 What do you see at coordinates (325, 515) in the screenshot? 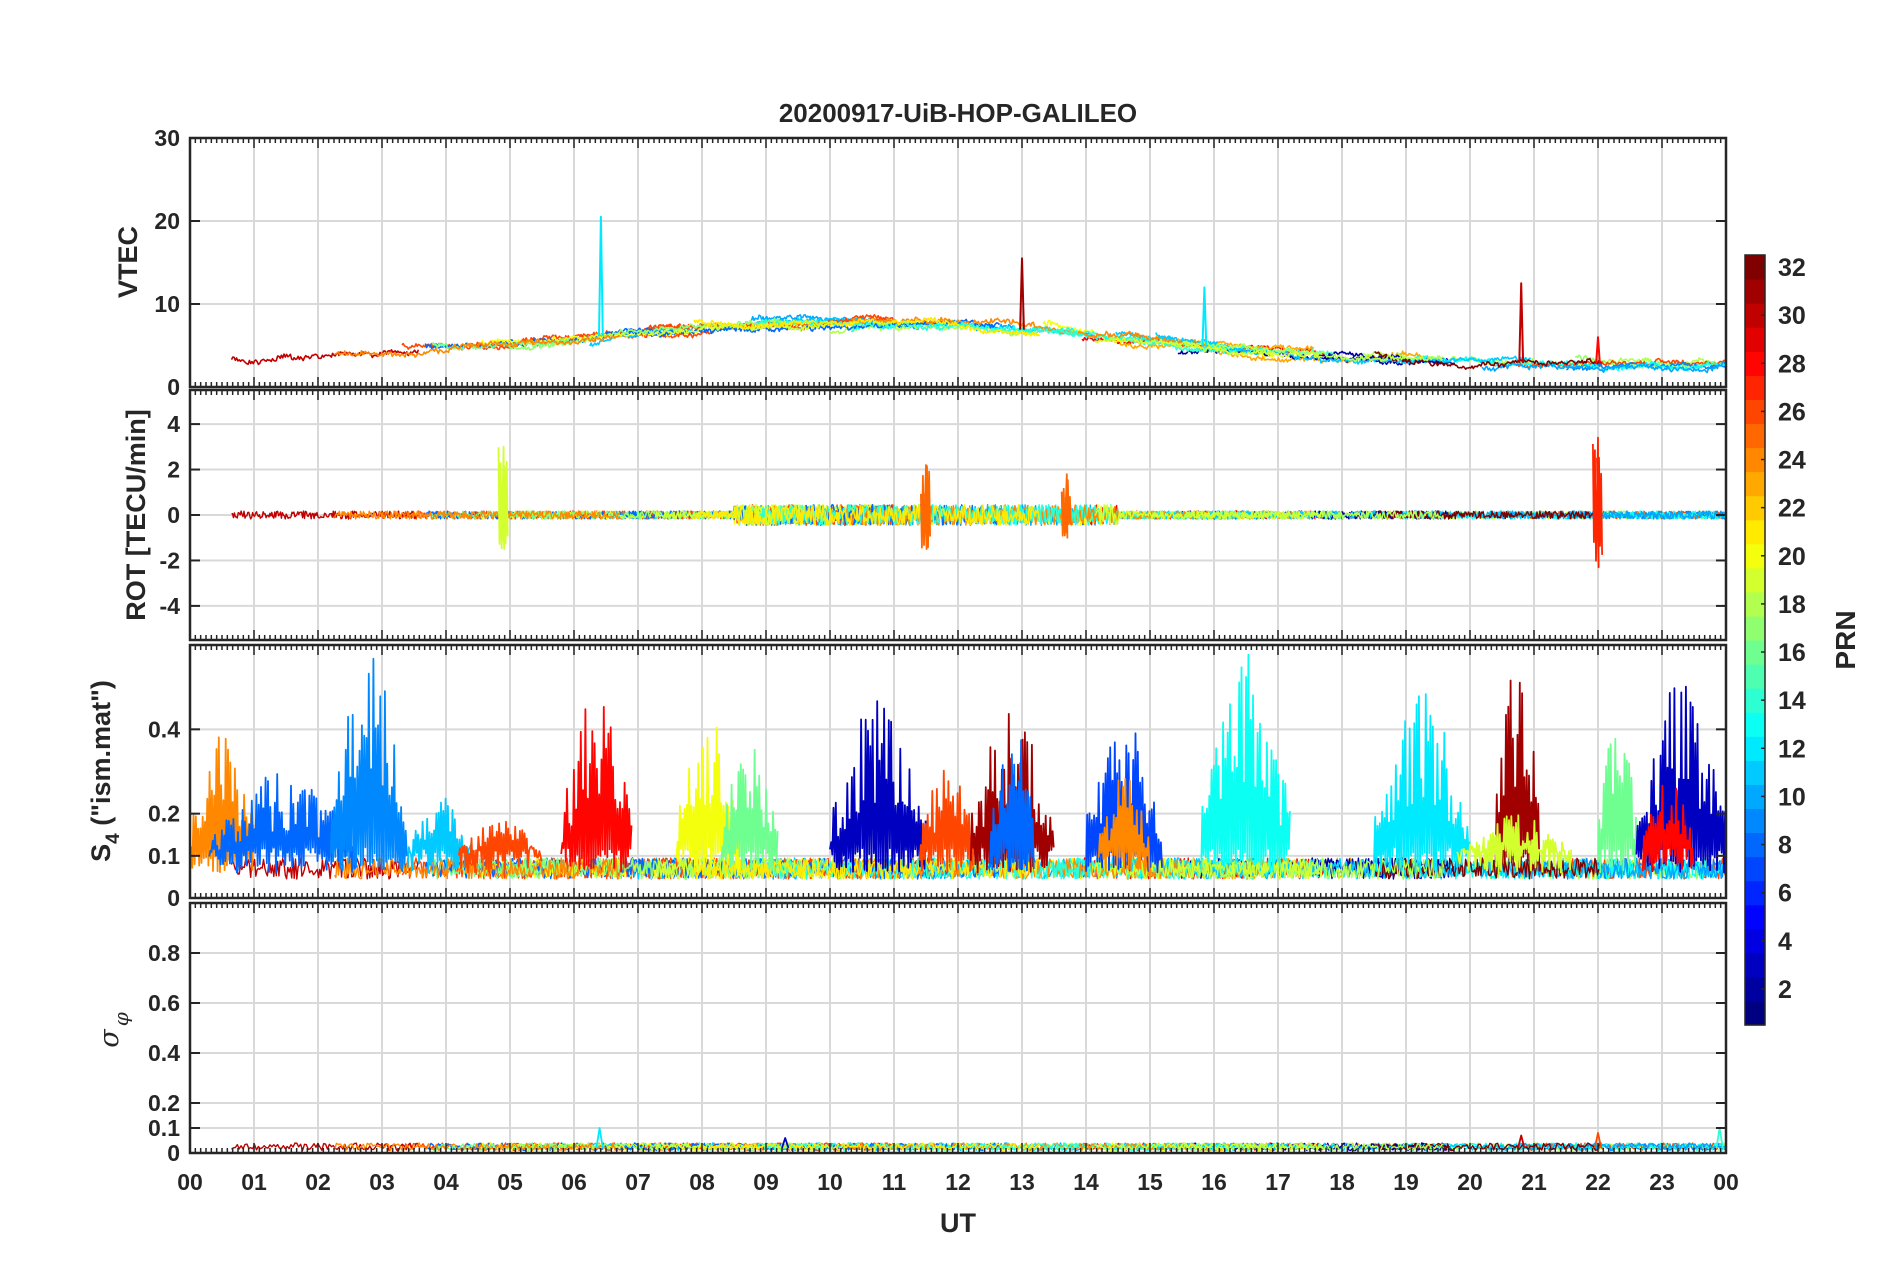
I see `rot-series-line` at bounding box center [325, 515].